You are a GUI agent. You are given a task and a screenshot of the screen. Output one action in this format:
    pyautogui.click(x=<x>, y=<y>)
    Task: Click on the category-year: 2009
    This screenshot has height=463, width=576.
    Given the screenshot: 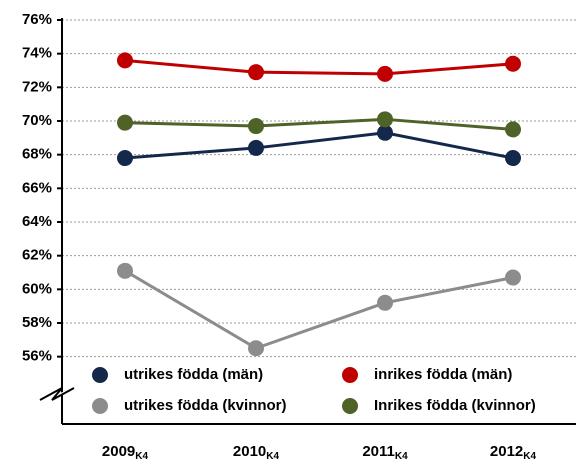 What is the action you would take?
    pyautogui.click(x=118, y=451)
    